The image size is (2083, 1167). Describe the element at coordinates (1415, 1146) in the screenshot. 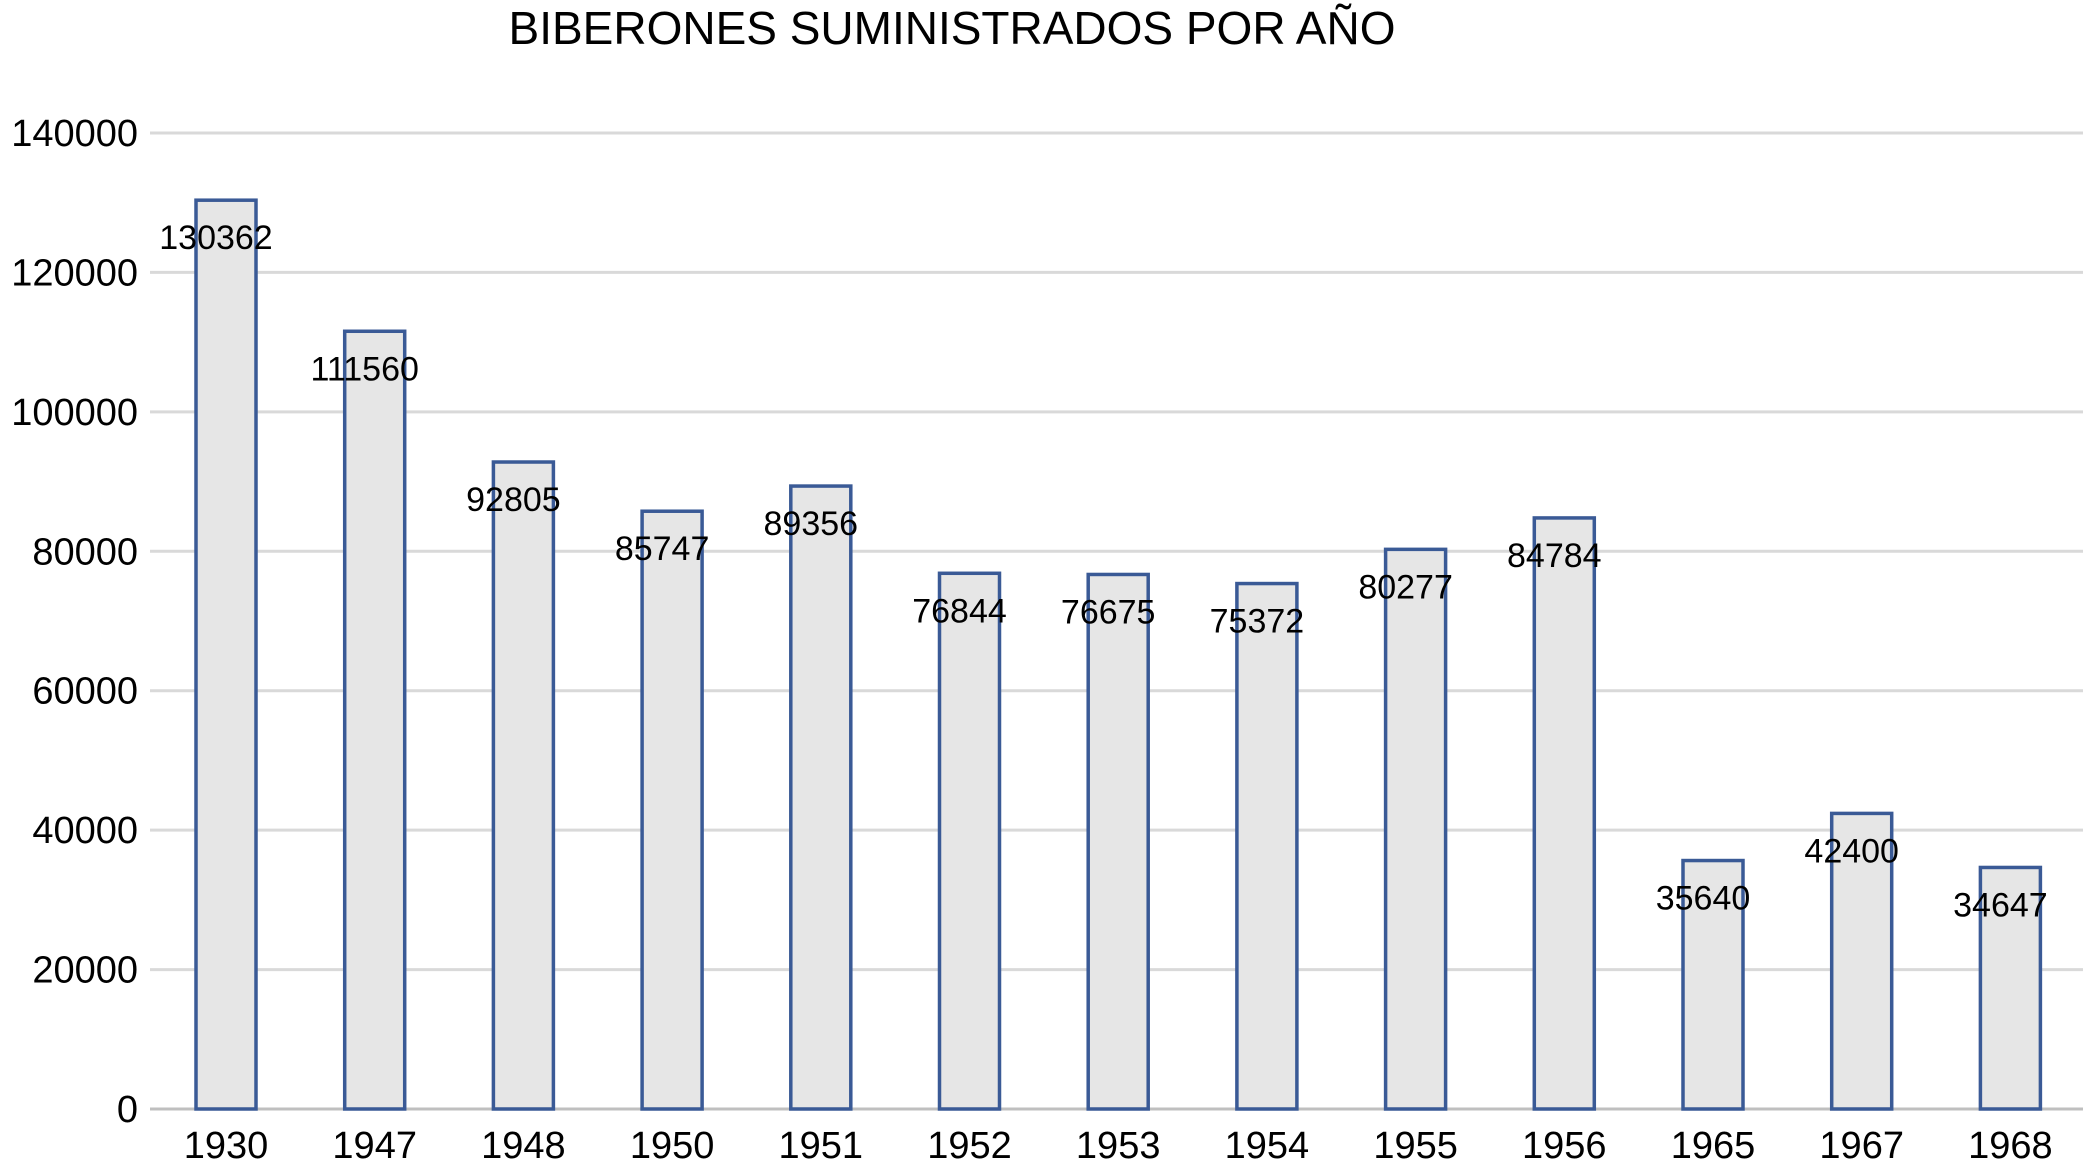

I see `x-tick-label: 1955` at that location.